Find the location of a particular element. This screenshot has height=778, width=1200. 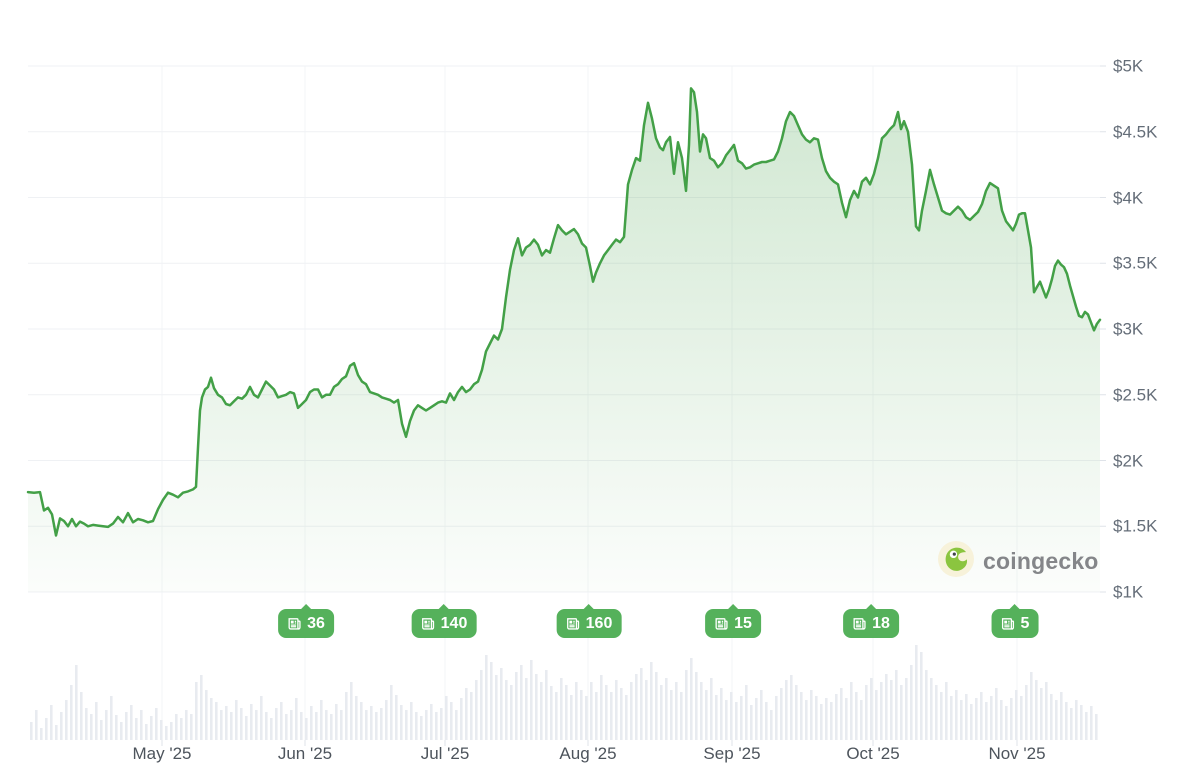

y-axis-label: $4.5K is located at coordinates (1135, 132).